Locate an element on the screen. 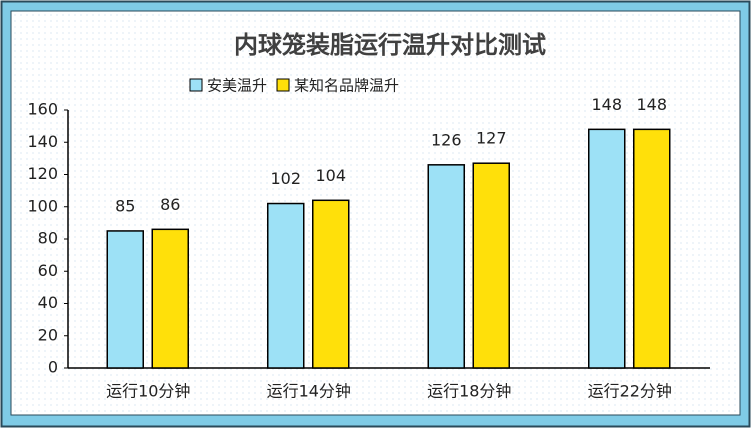 The image size is (752, 440). y-tick-label: 20 is located at coordinates (48, 334).